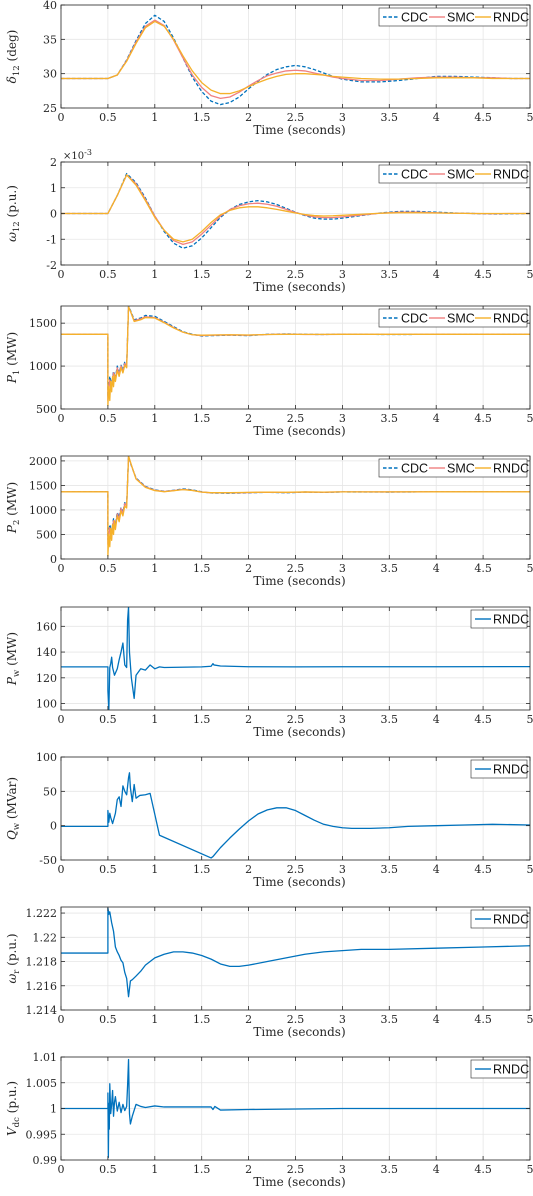 The image size is (533, 1196). I want to click on y-tick-label: 100, so click(46, 757).